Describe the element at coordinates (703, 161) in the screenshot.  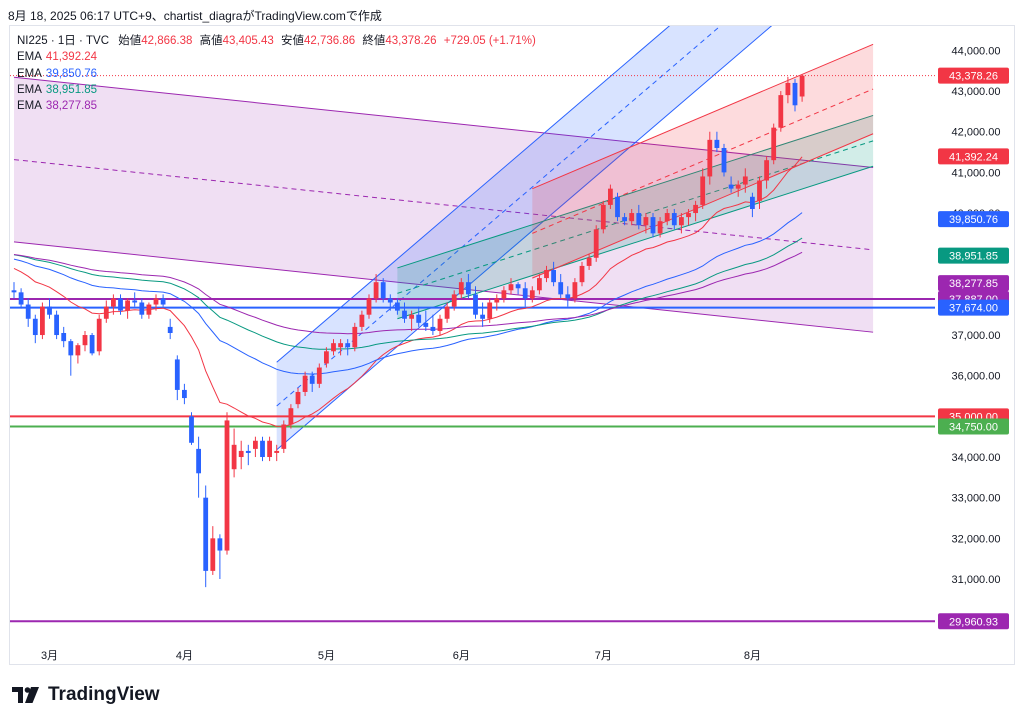
I see `red-channel-median` at that location.